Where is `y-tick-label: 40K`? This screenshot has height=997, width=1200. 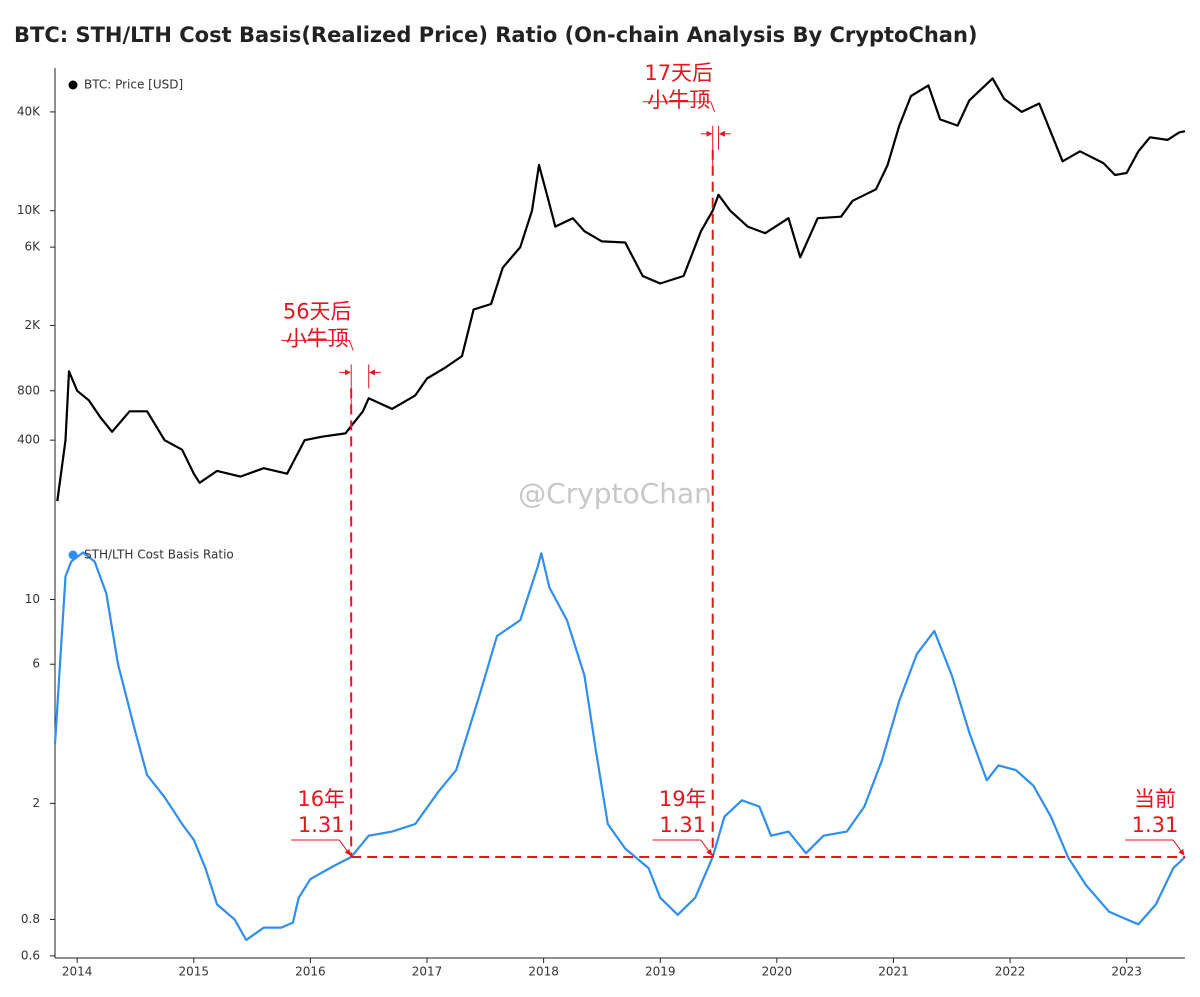 y-tick-label: 40K is located at coordinates (29, 111).